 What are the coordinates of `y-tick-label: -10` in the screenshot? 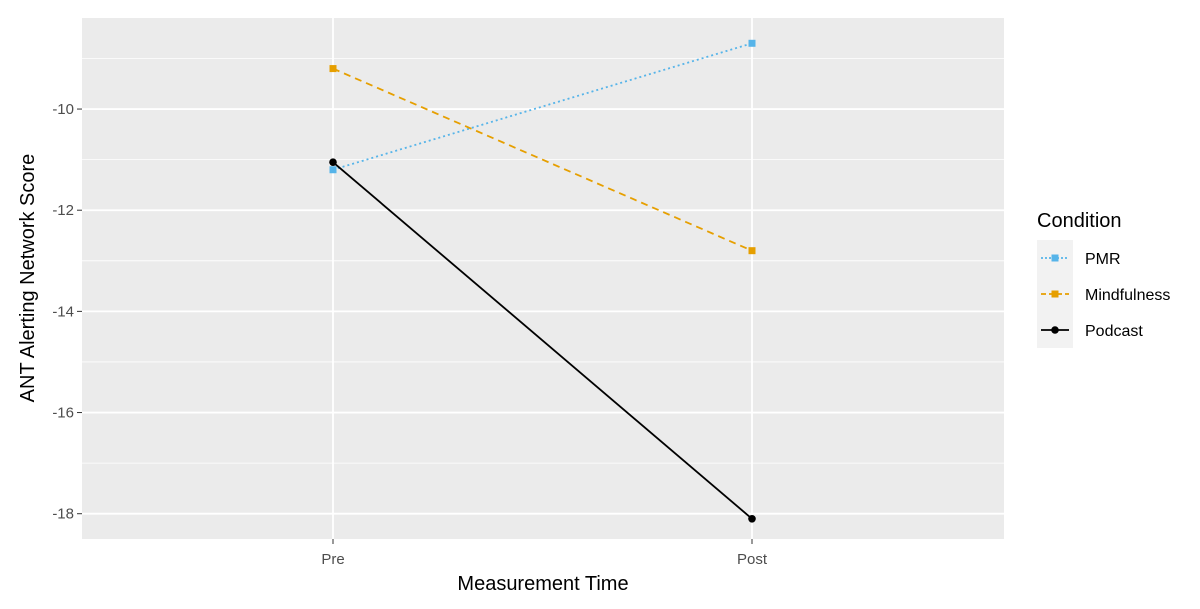 It's located at (63, 109).